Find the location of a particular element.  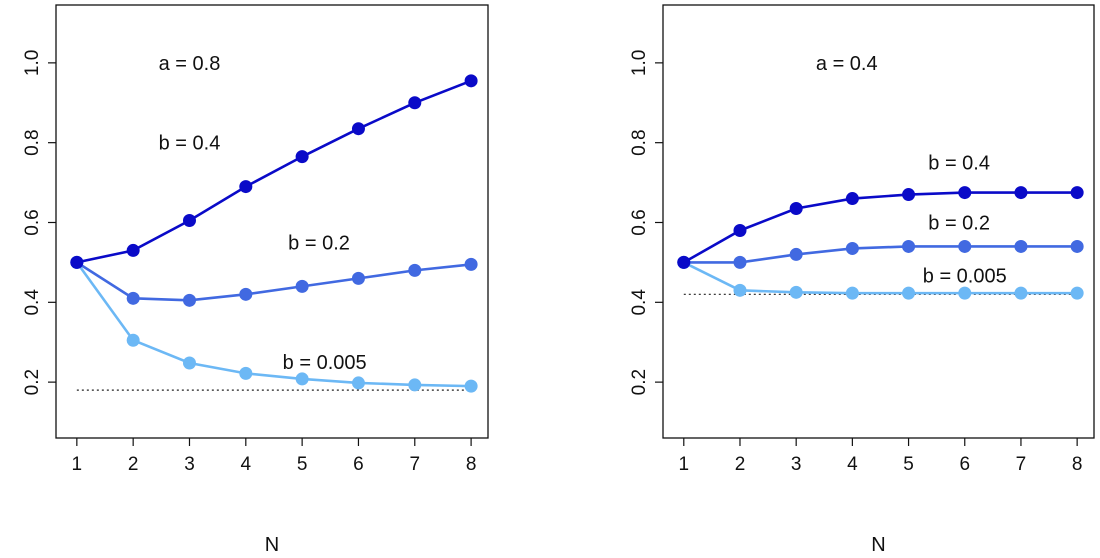

annotation-label: a = 0.8 is located at coordinates (190, 64).